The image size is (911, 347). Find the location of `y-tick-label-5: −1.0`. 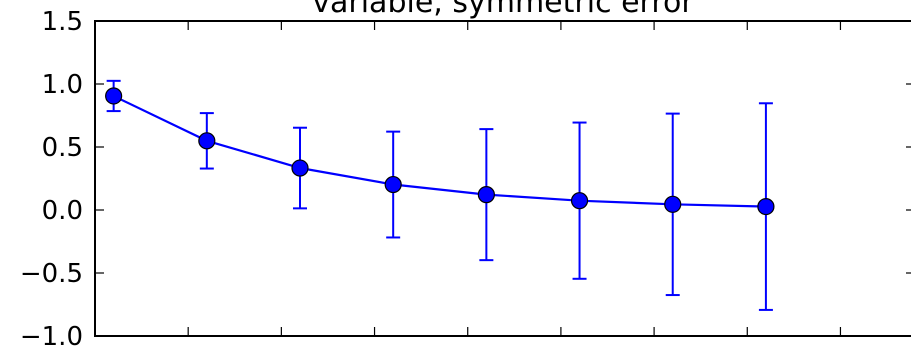

y-tick-label-5: −1.0 is located at coordinates (51, 334).